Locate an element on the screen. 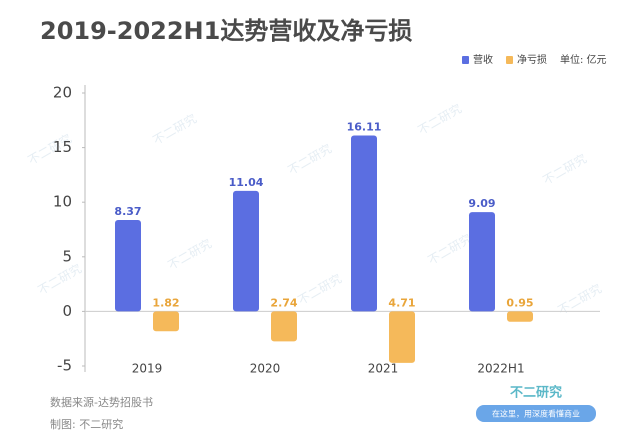 The width and height of the screenshot is (641, 439). data-label: 16.11 is located at coordinates (364, 126).